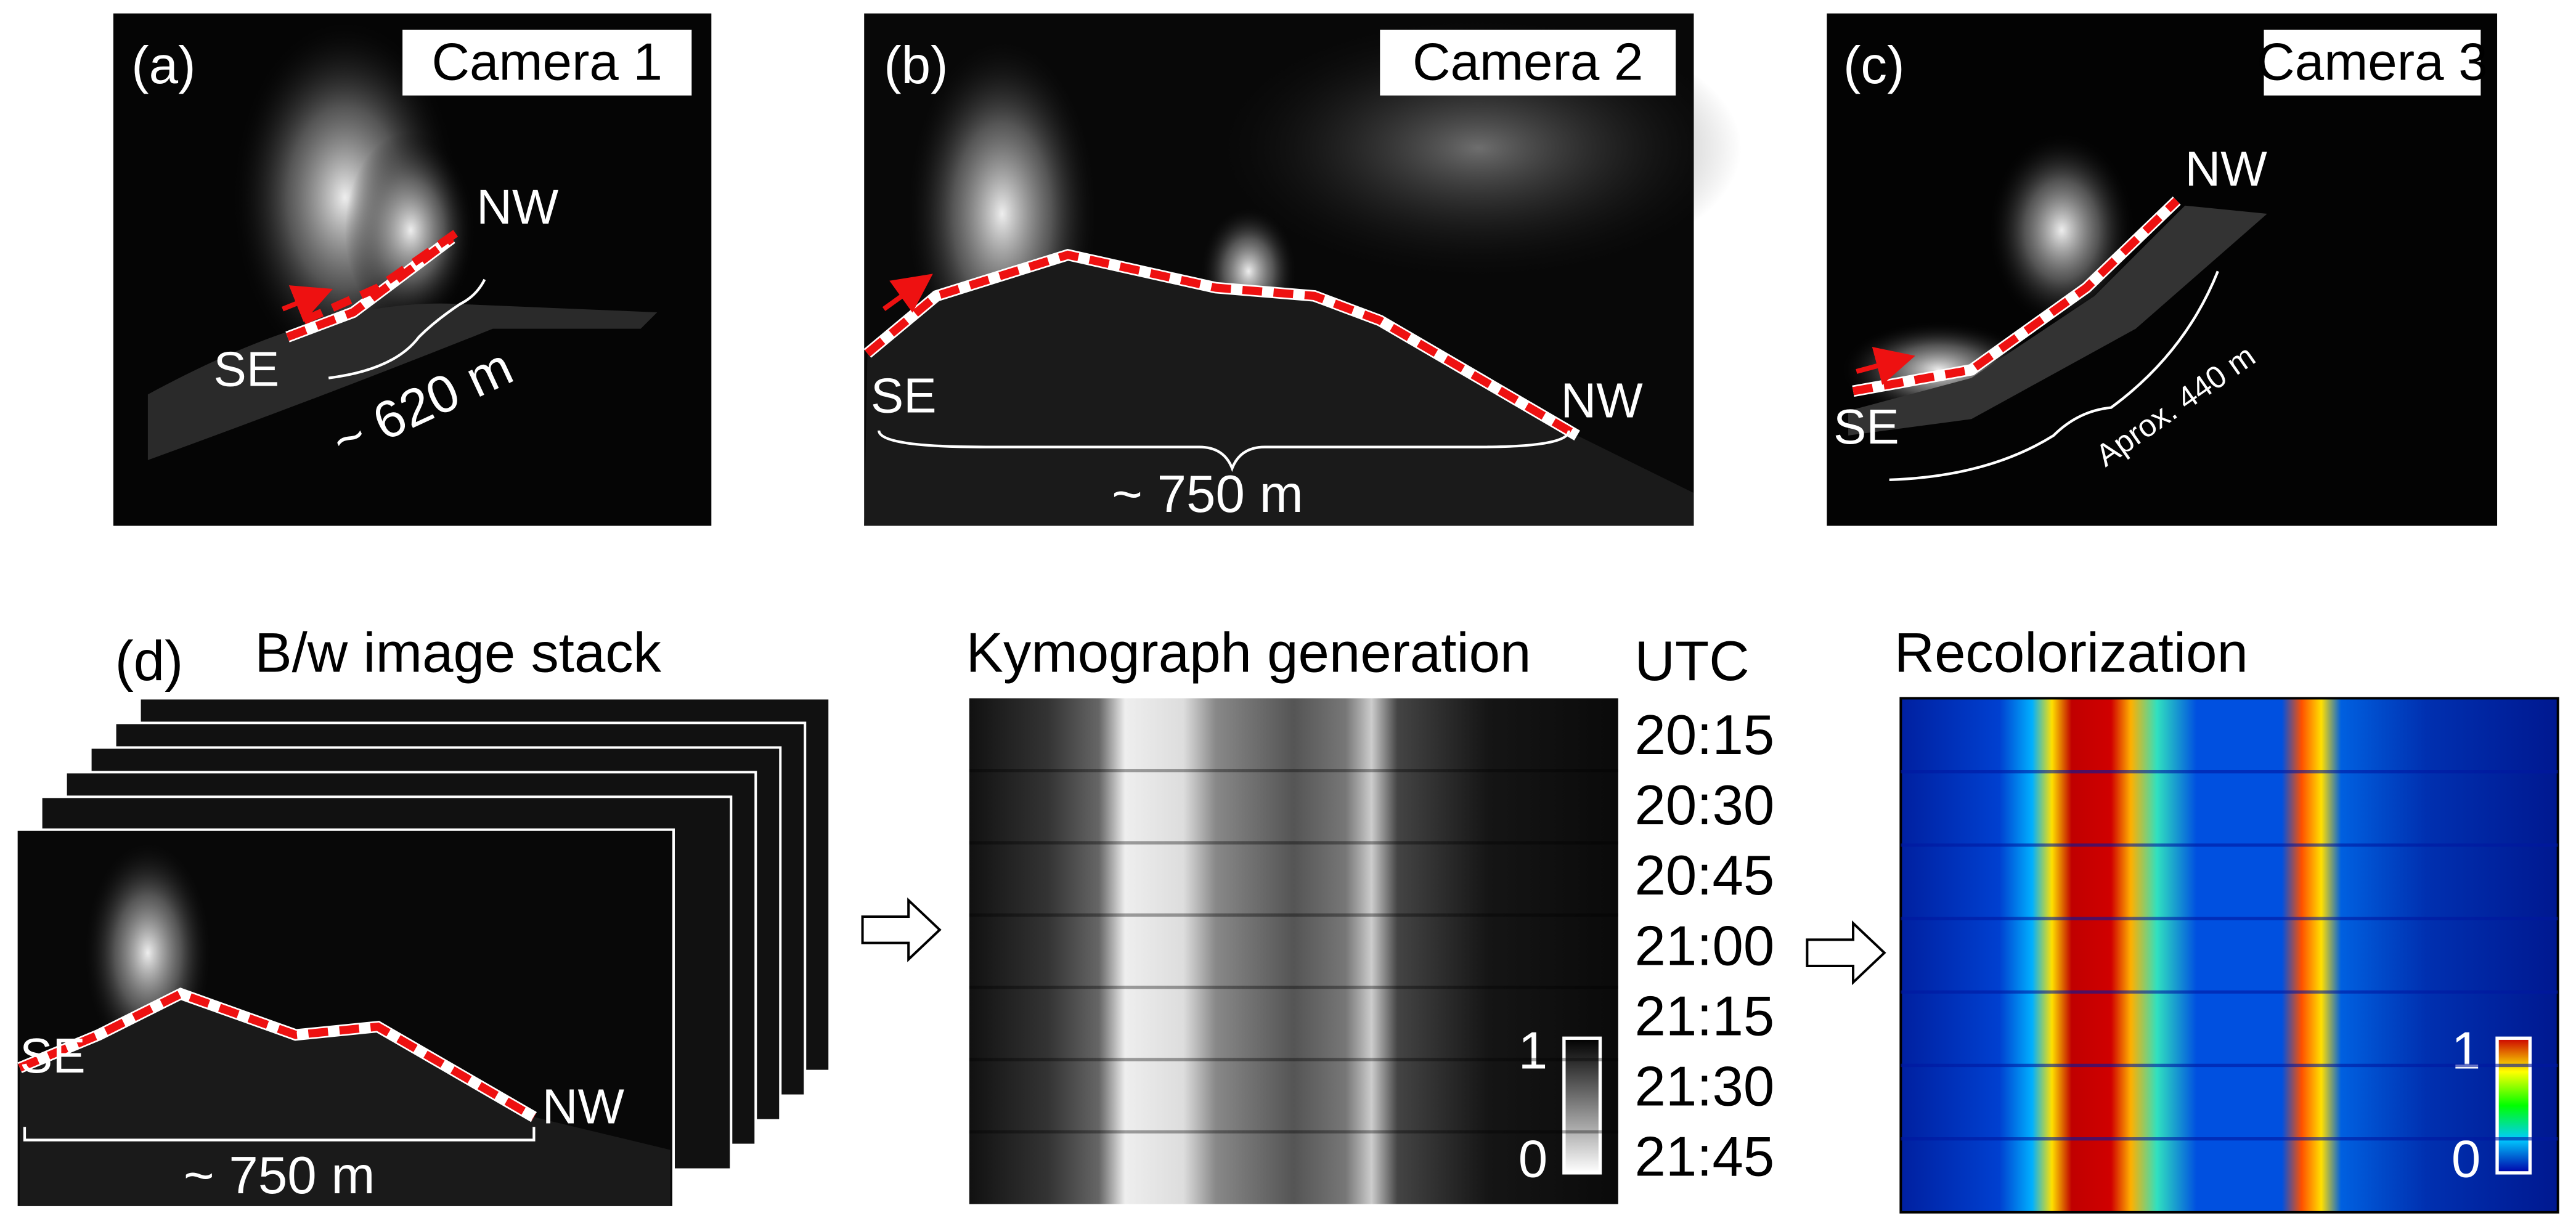  Describe the element at coordinates (1704, 735) in the screenshot. I see `time-label: 20:15` at that location.